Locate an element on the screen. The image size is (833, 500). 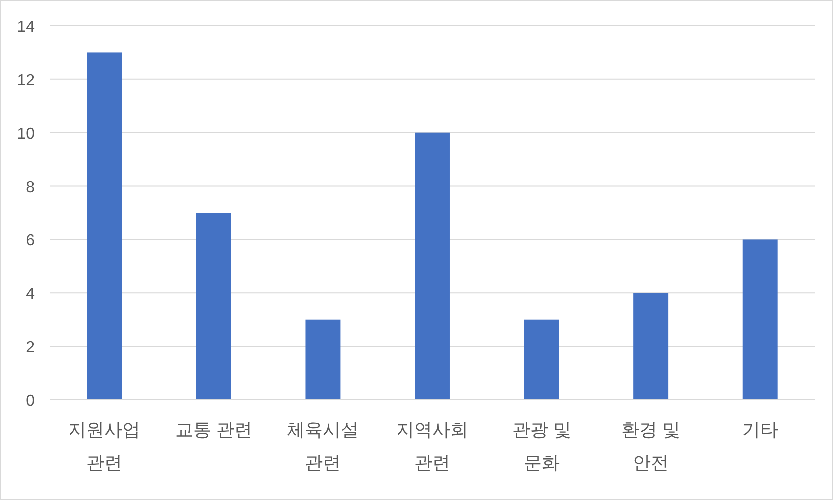
y-tick-label: 14 is located at coordinates (26, 27).